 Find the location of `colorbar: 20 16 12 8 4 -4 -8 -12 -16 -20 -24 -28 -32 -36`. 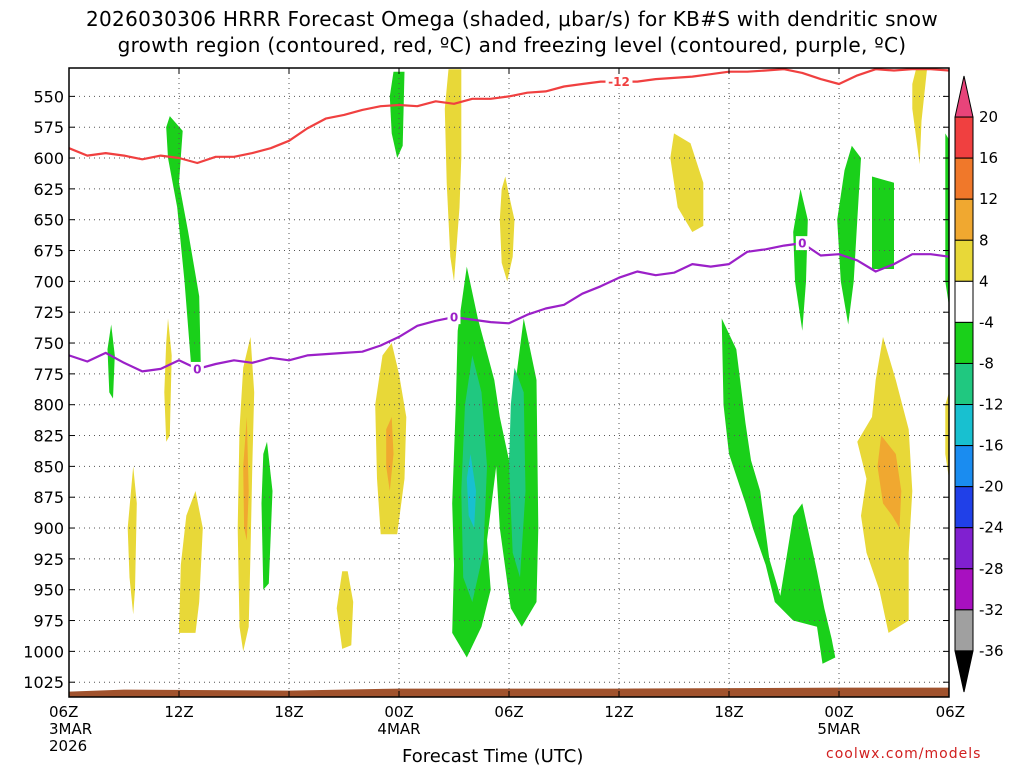

colorbar: 20 16 12 8 4 -4 -8 -12 -16 -20 -24 -28 -32 -36 is located at coordinates (979, 384).